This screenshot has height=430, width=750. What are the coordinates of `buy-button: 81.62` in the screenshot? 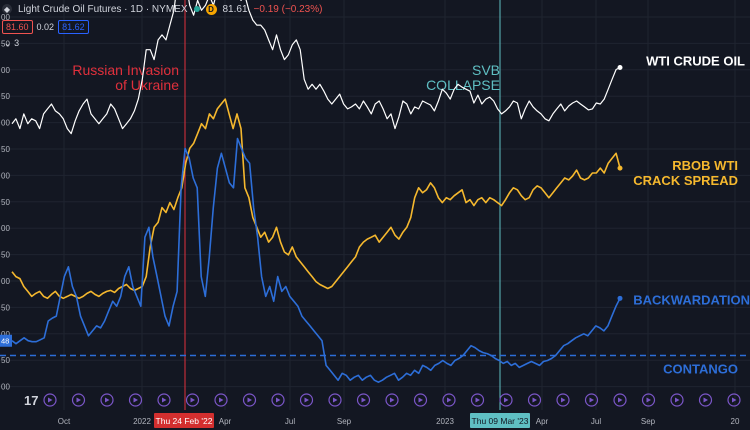 It's located at (73, 27).